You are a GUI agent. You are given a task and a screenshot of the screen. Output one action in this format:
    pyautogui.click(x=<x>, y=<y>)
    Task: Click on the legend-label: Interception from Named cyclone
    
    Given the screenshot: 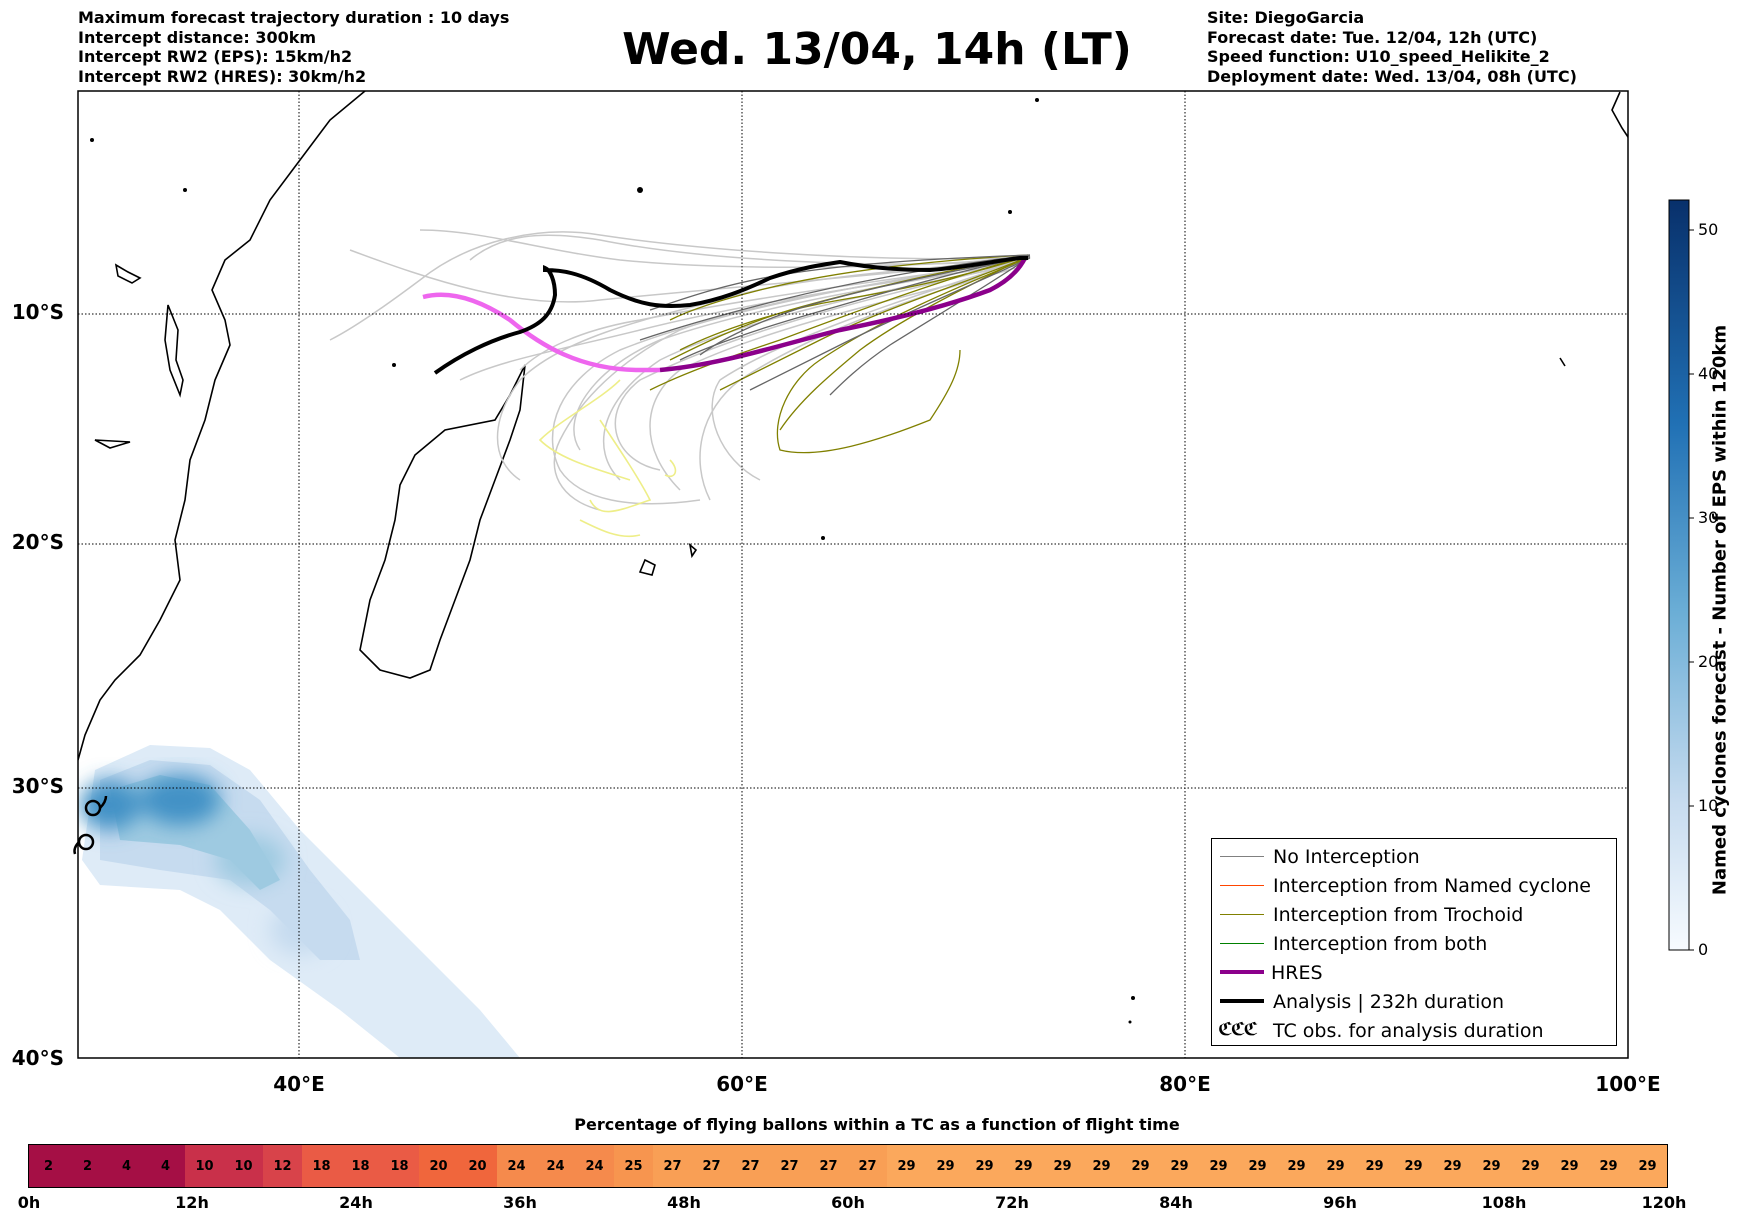 What is the action you would take?
    pyautogui.click(x=1432, y=886)
    